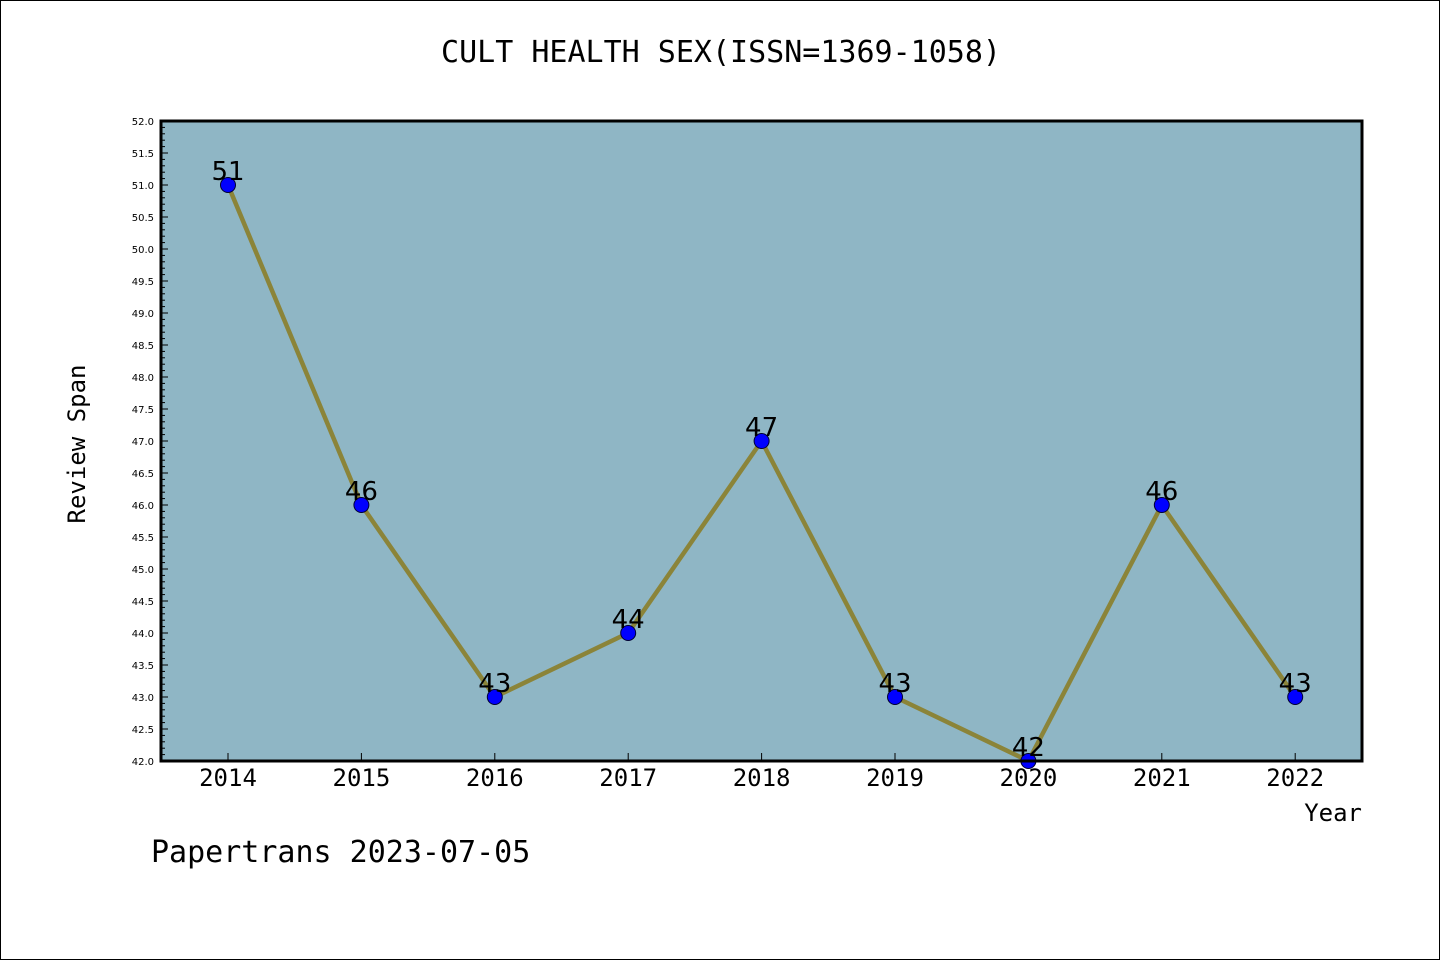 This screenshot has width=1440, height=960. I want to click on y-tick-label: 47.5, so click(143, 410).